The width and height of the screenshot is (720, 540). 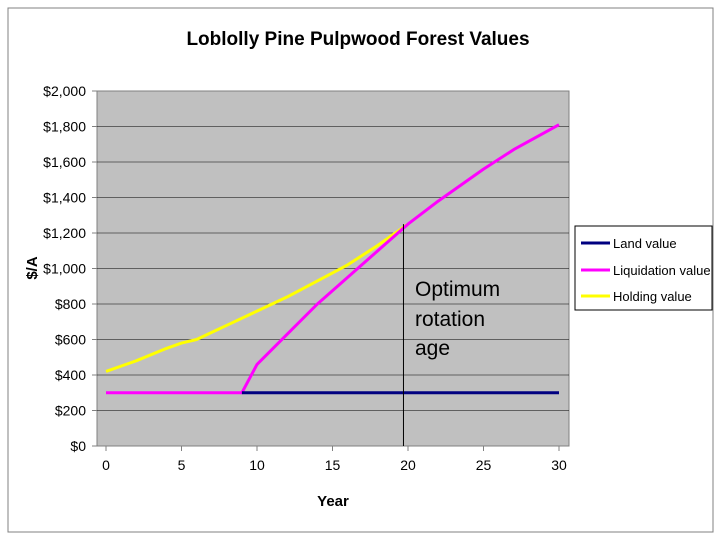 I want to click on y-tick-label: $1,000, so click(x=64, y=269).